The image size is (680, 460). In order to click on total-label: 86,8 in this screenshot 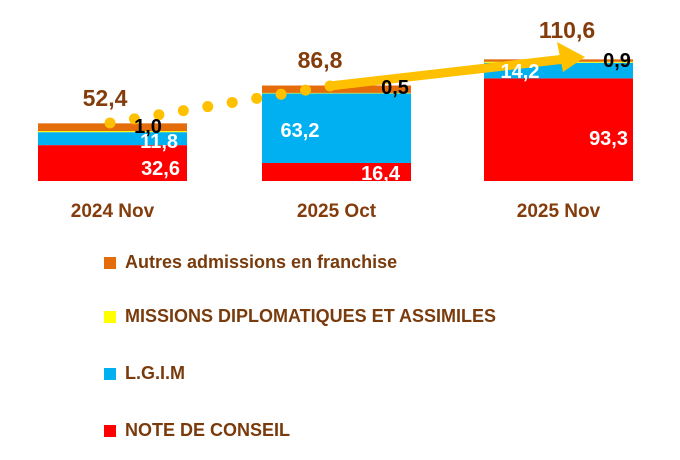, I will do `click(320, 60)`.